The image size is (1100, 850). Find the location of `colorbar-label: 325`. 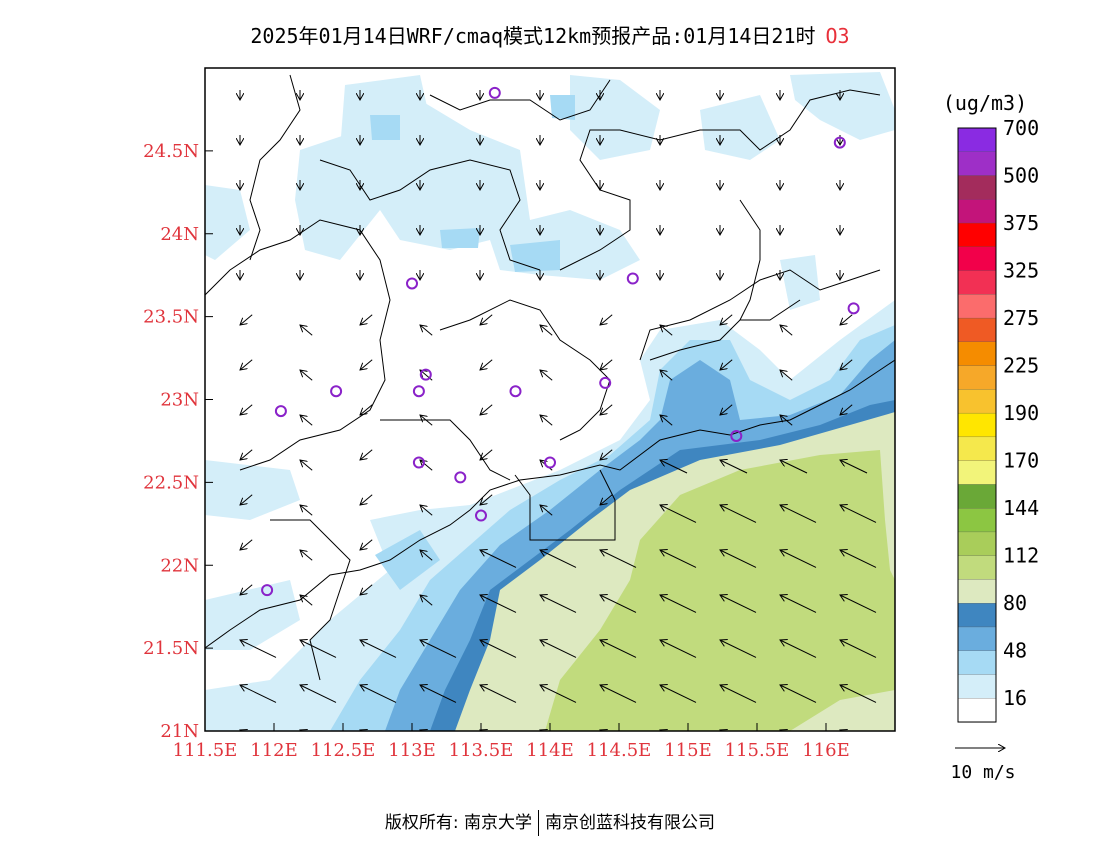

colorbar-label: 325 is located at coordinates (1021, 271).